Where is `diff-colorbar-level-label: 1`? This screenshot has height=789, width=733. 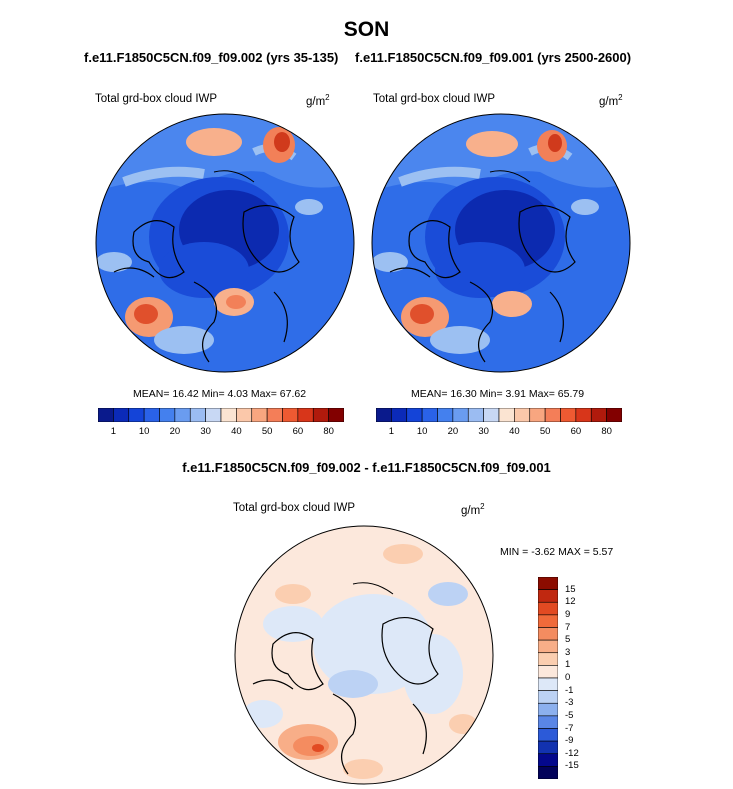
diff-colorbar-level-label: 1 is located at coordinates (568, 665).